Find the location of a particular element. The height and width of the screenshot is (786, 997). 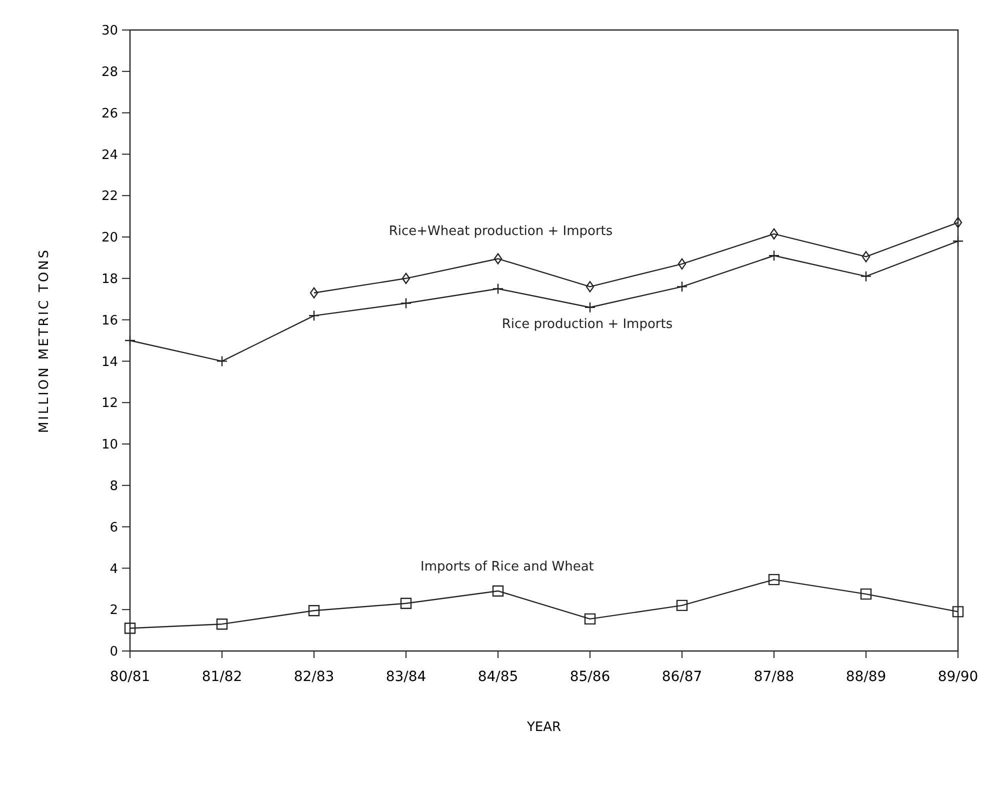

y-tick-label: 2 is located at coordinates (114, 610).